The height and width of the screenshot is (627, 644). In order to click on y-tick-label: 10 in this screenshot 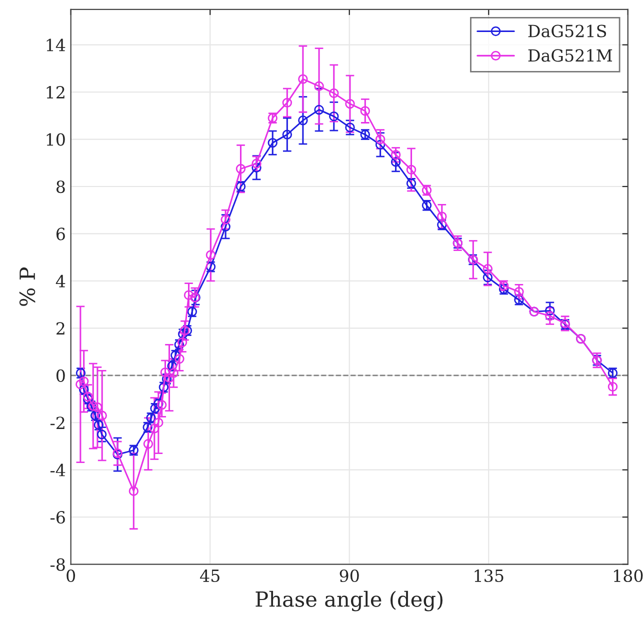, I will do `click(55, 139)`.